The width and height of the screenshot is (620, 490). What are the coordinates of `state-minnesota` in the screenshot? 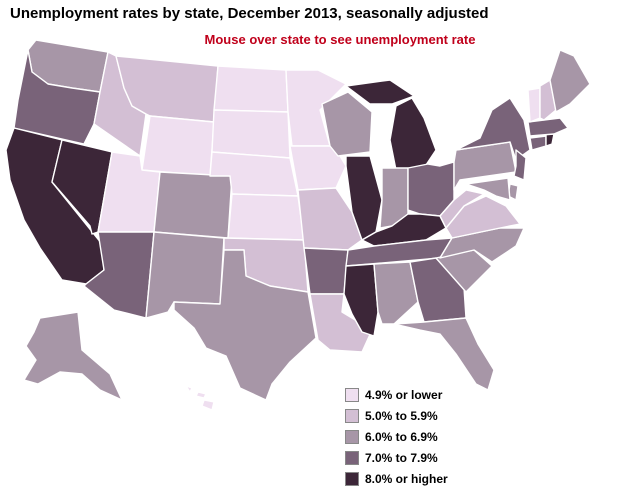 It's located at (316, 108).